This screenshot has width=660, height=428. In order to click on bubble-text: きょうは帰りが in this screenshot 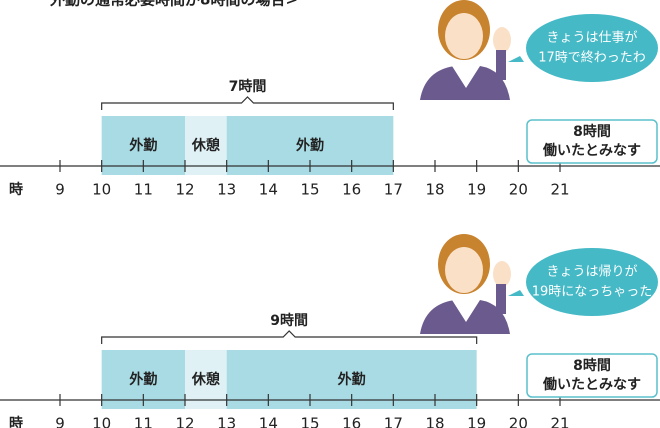, I will do `click(591, 272)`.